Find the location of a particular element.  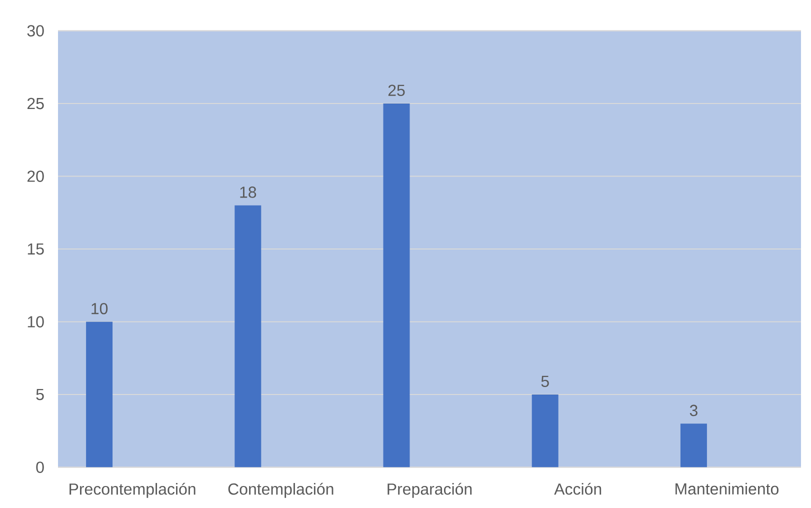

data-label: 10 is located at coordinates (100, 308).